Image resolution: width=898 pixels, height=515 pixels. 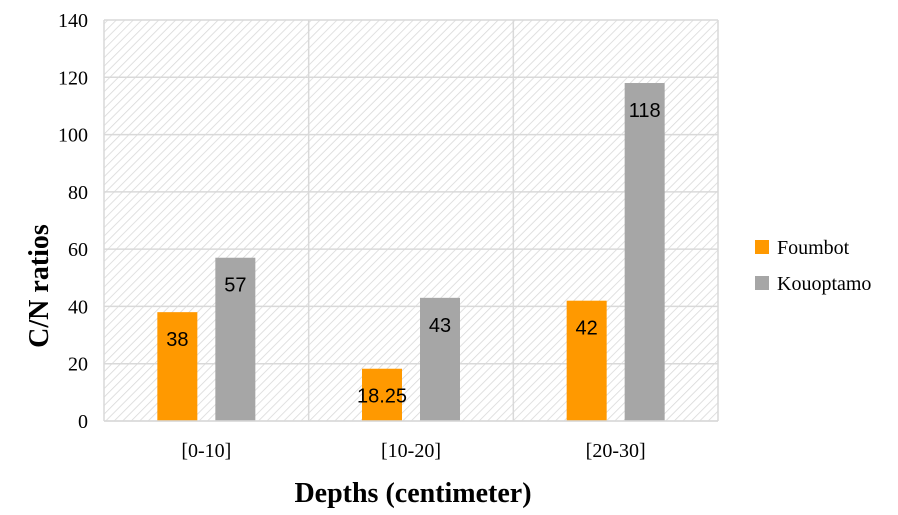 I want to click on data-label: 42, so click(x=587, y=329).